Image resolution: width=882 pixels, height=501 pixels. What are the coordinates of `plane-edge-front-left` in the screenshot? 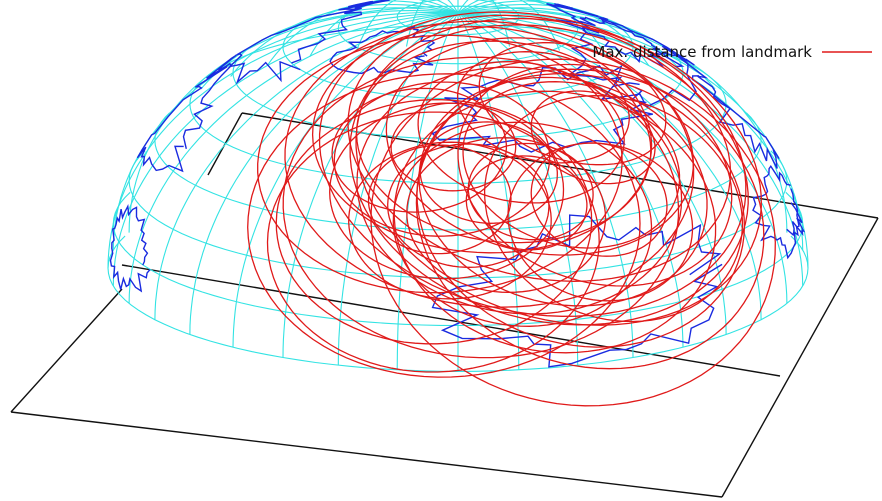 It's located at (66, 350).